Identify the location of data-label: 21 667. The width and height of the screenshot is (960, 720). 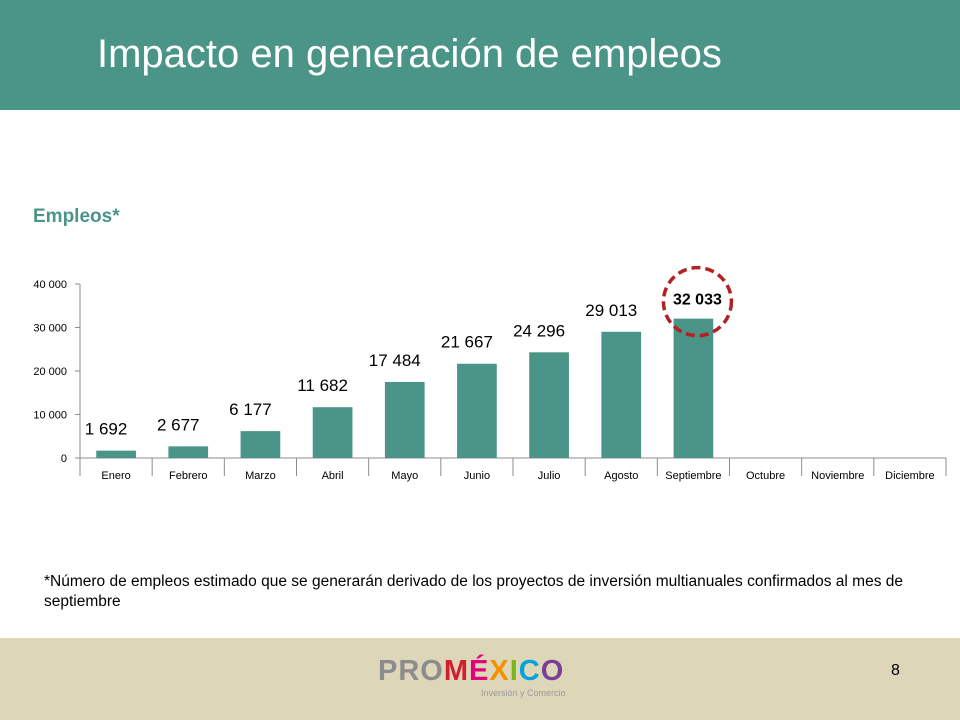
(467, 342).